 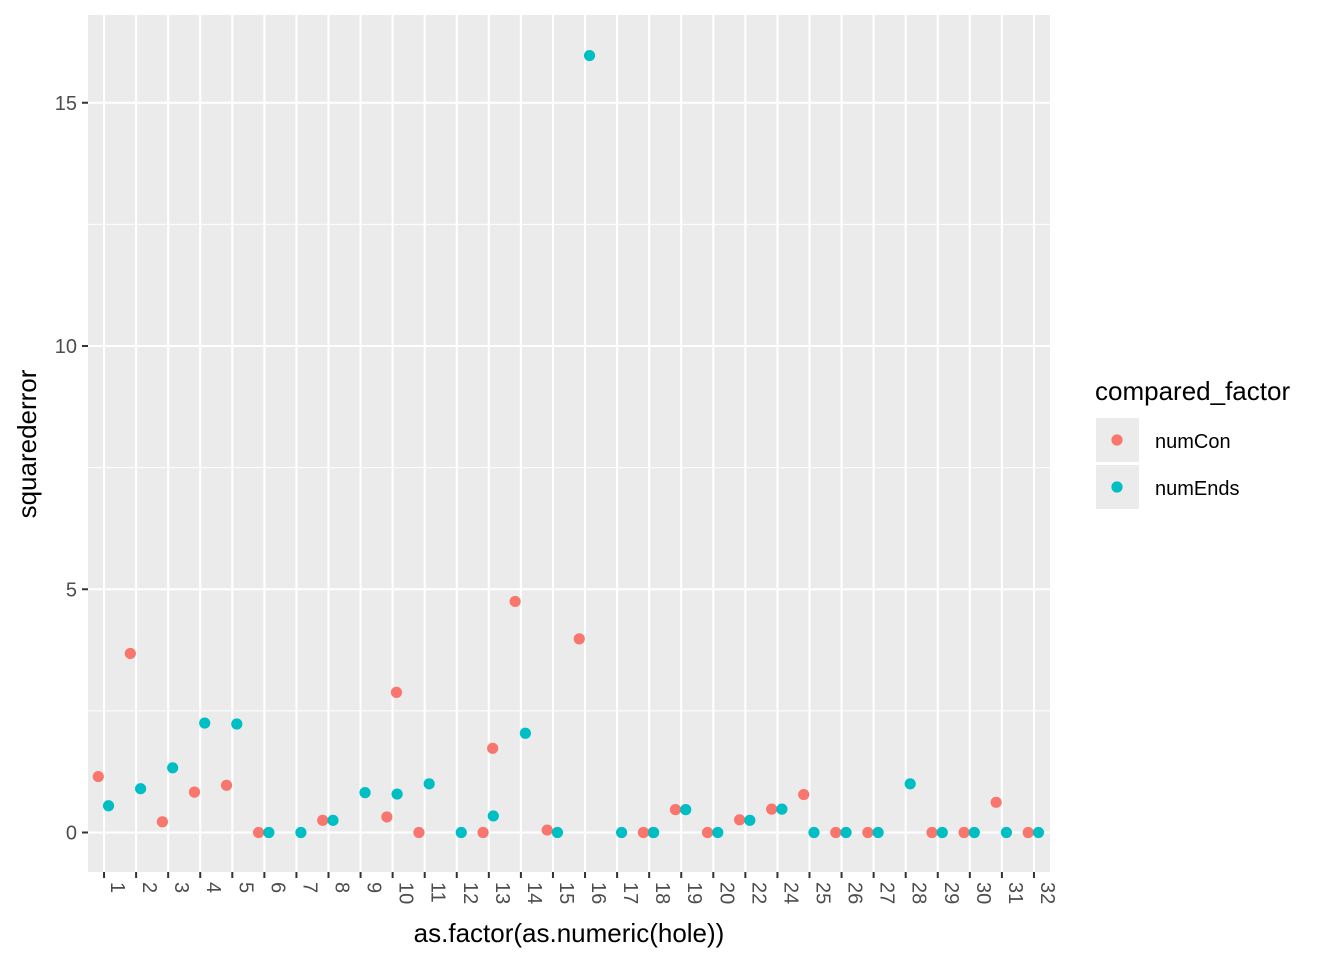 What do you see at coordinates (245, 887) in the screenshot?
I see `x-tick-label: 5` at bounding box center [245, 887].